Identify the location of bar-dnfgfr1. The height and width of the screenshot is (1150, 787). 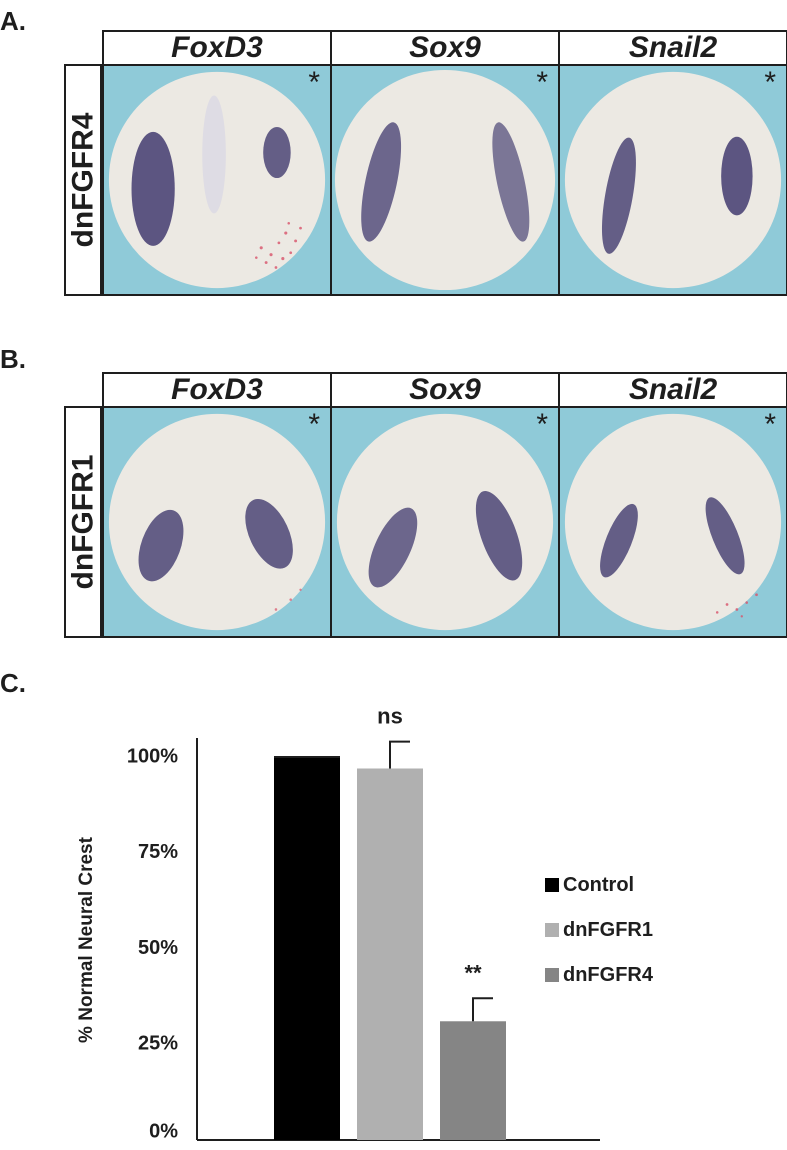
(390, 954).